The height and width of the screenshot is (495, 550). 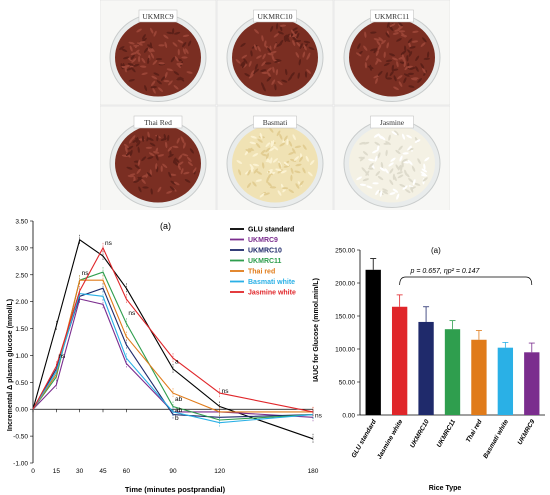 I want to click on line-x-tick-label: 180, so click(x=313, y=471).